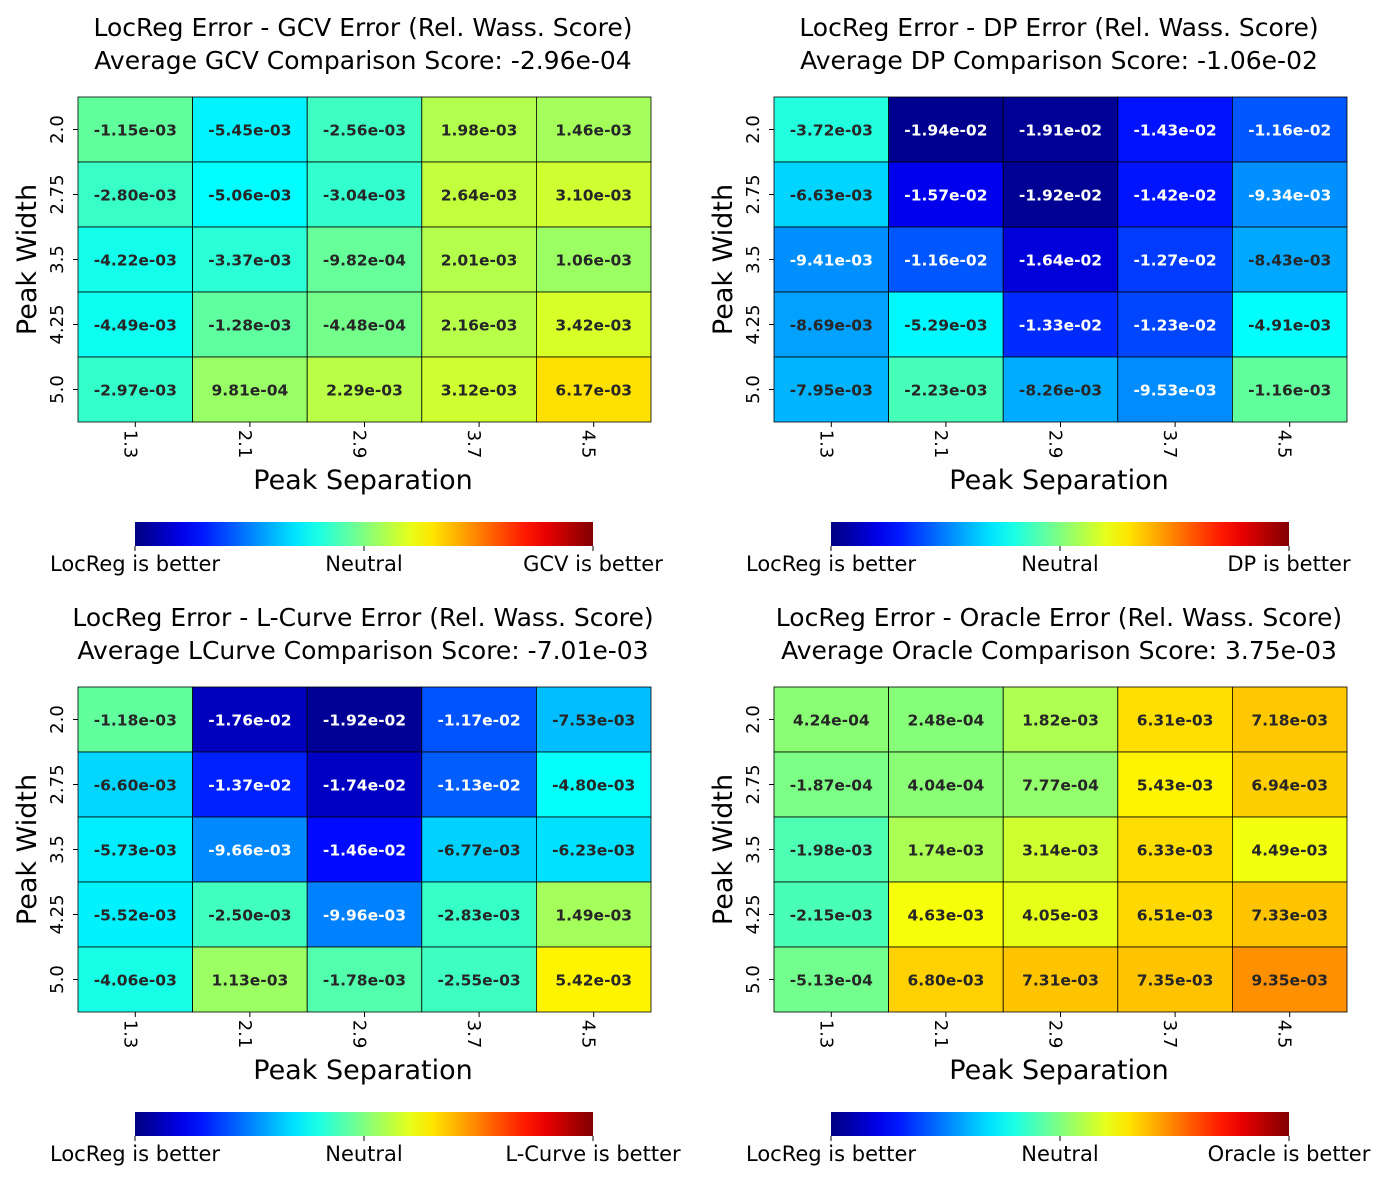 The height and width of the screenshot is (1200, 1400). I want to click on cell-label: -5.13e-04, so click(831, 981).